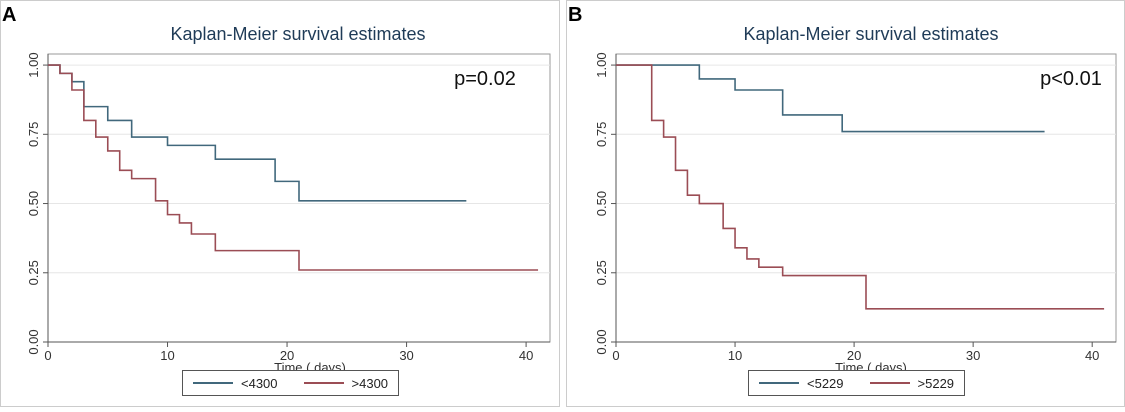  Describe the element at coordinates (830, 98) in the screenshot. I see `survival-curve` at that location.